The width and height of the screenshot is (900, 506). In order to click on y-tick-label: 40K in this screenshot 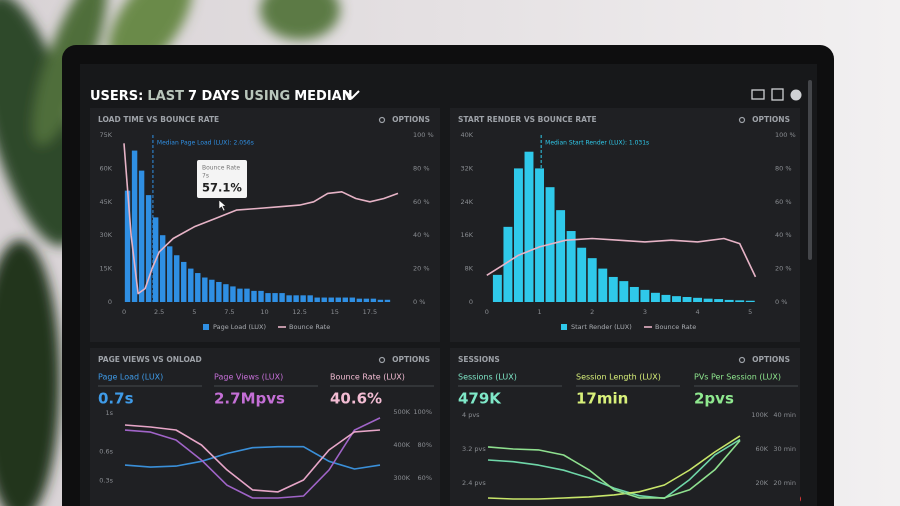, I will do `click(466, 135)`.